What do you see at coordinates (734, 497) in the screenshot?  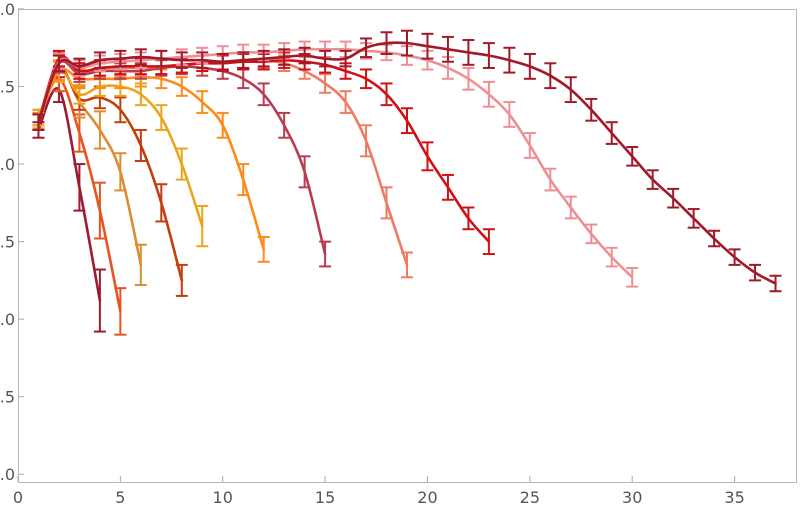 I see `x-tick-label: 35` at bounding box center [734, 497].